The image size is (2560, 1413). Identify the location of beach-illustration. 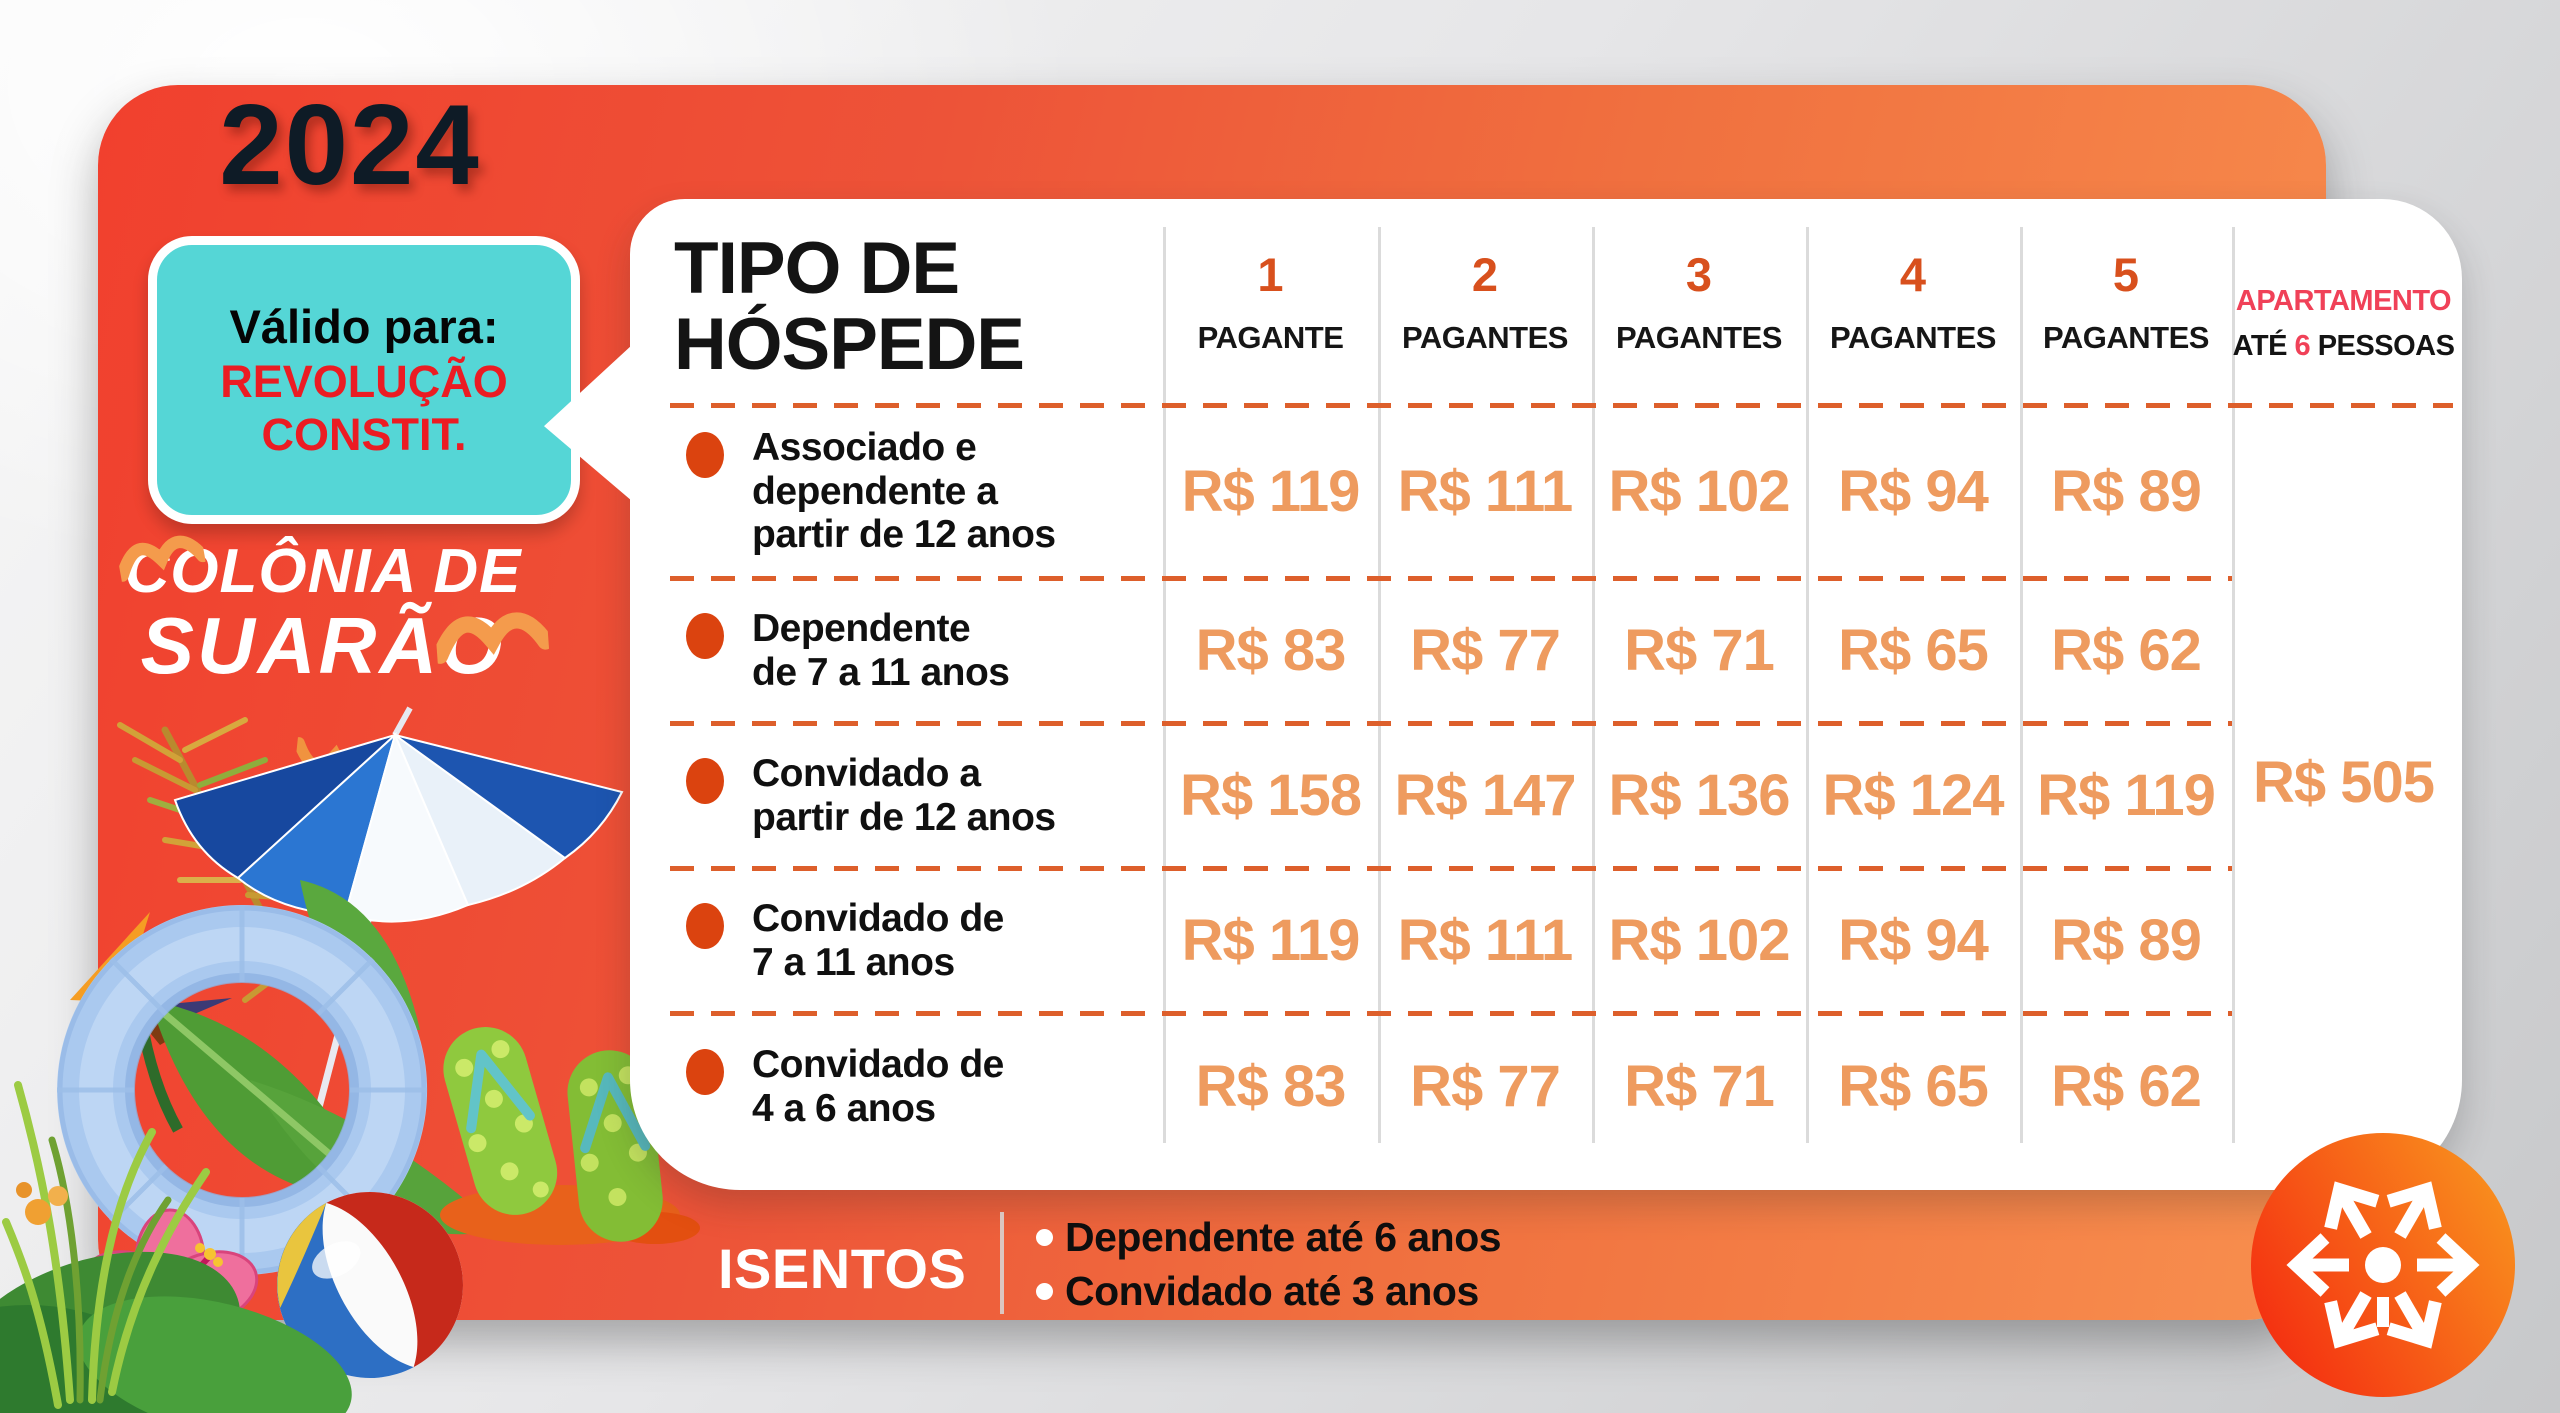
(350, 1059).